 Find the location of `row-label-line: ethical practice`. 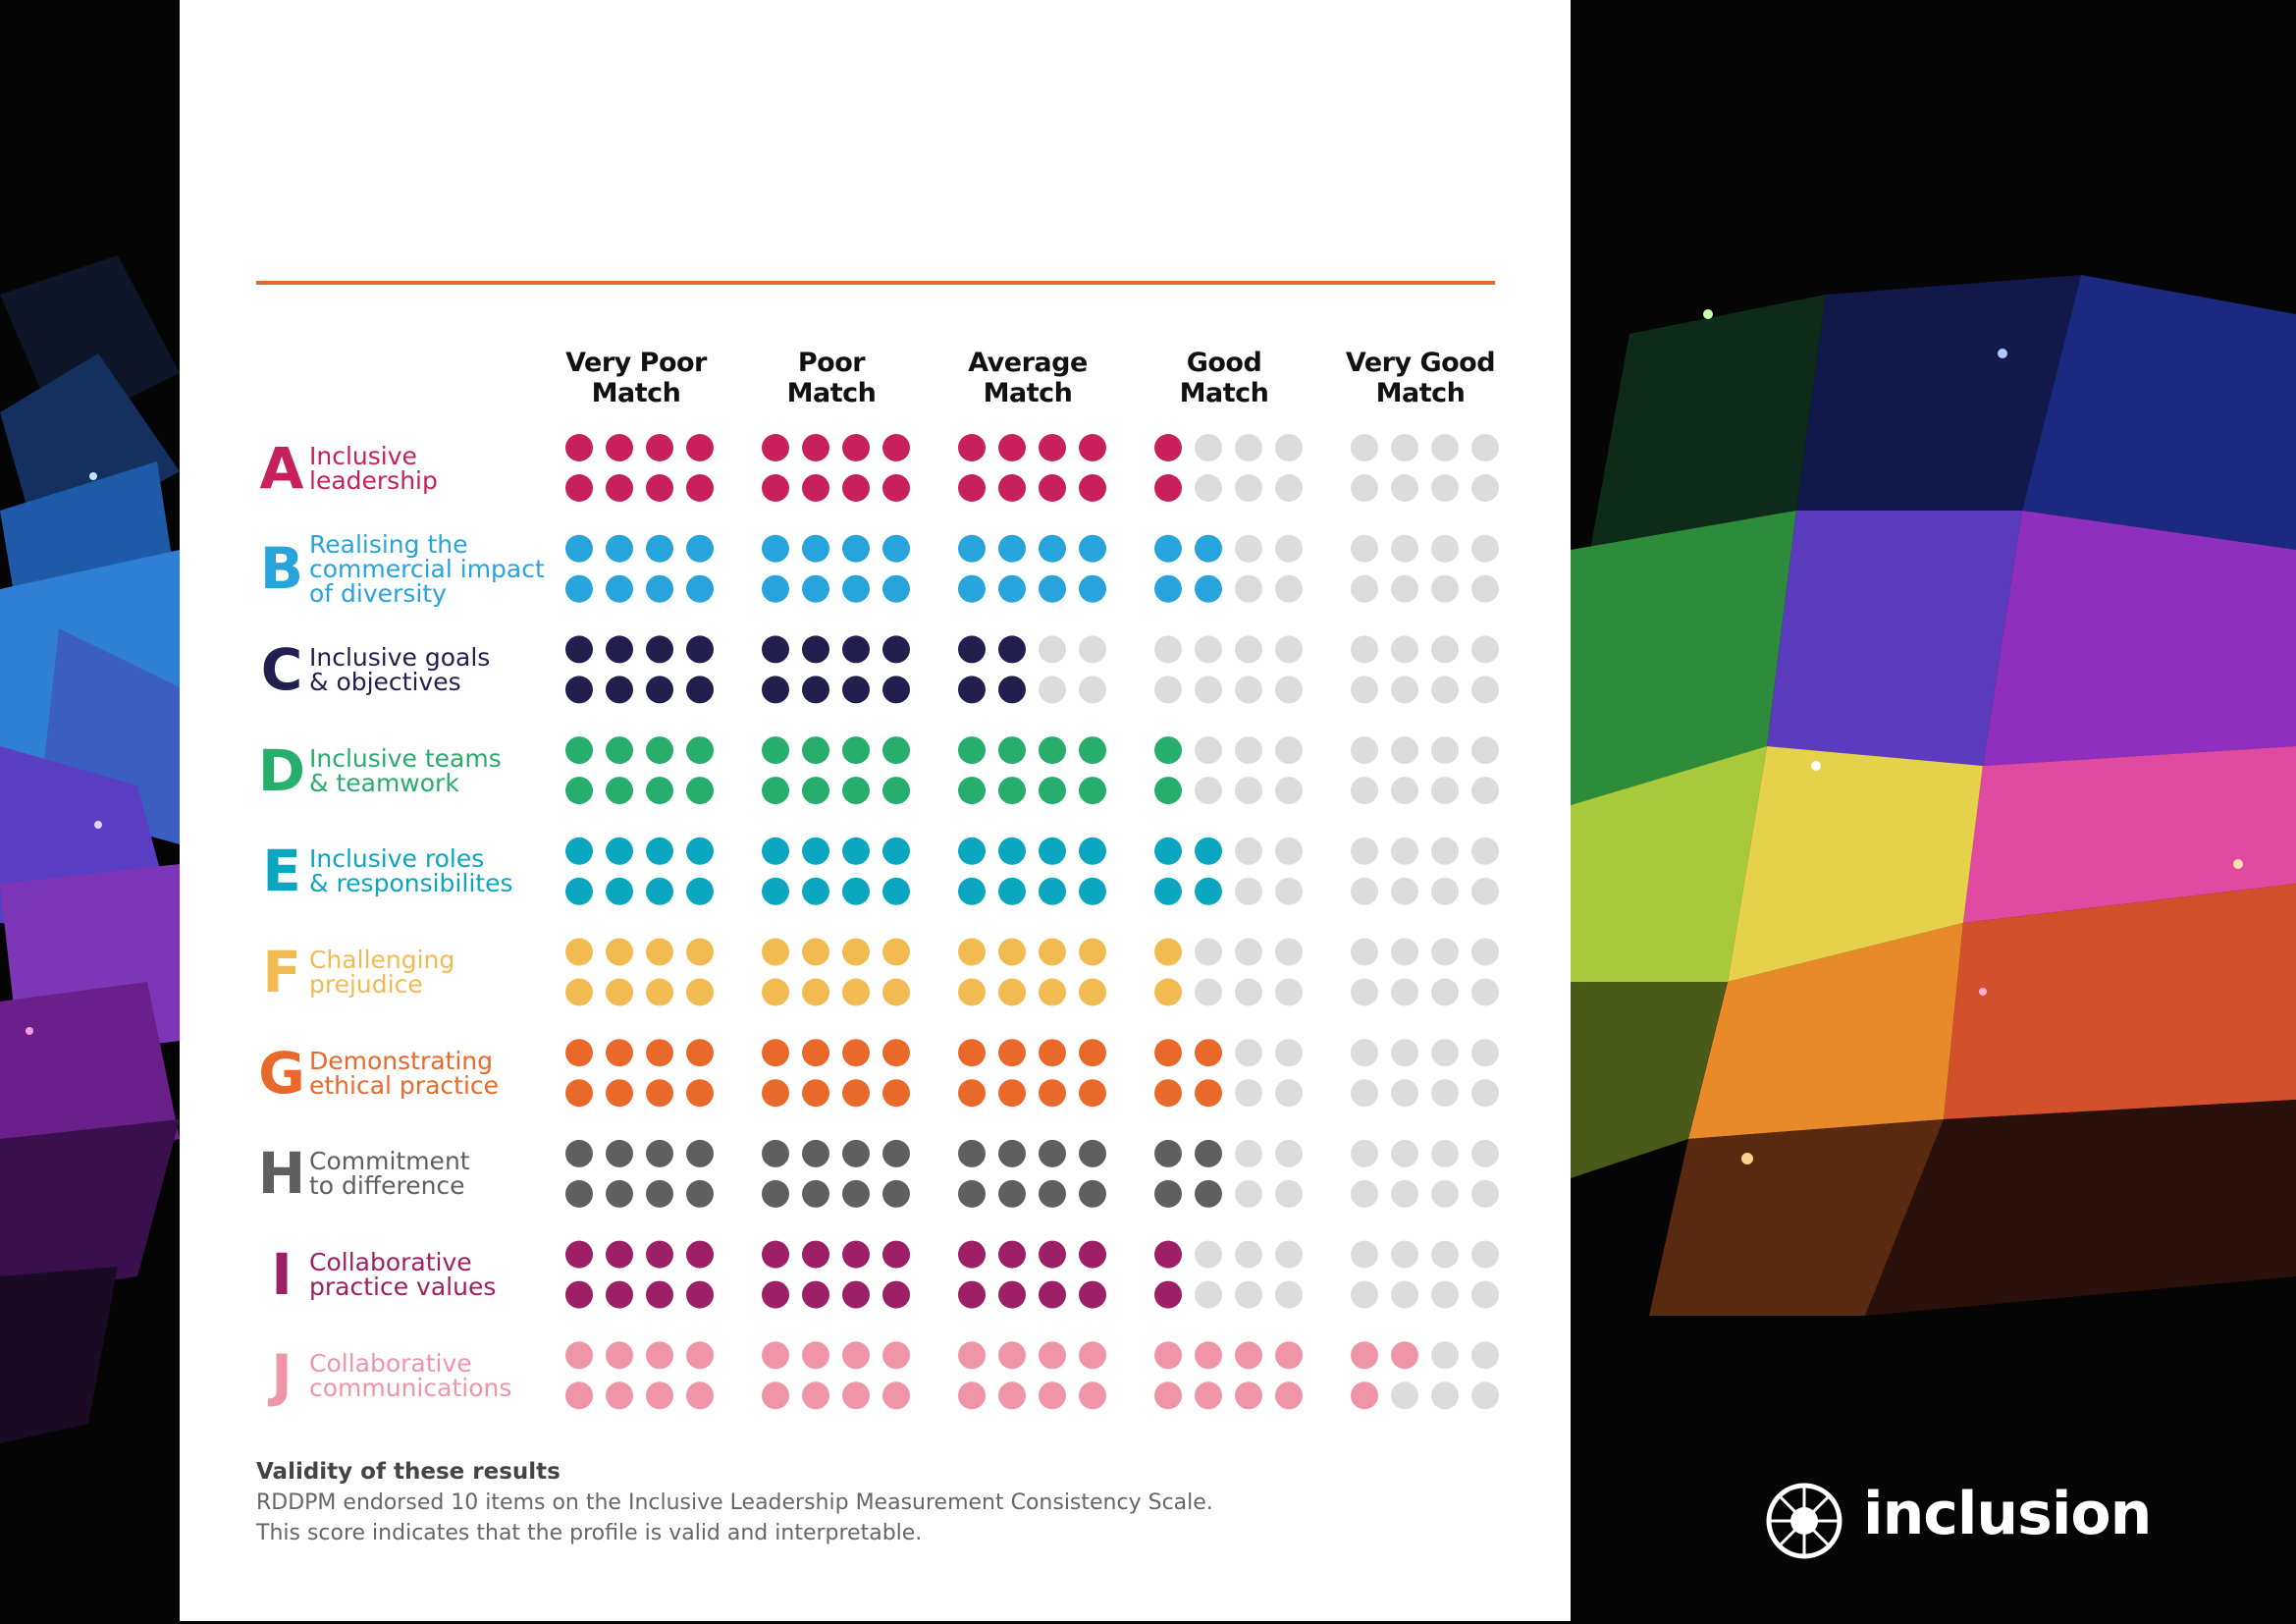

row-label-line: ethical practice is located at coordinates (404, 1085).